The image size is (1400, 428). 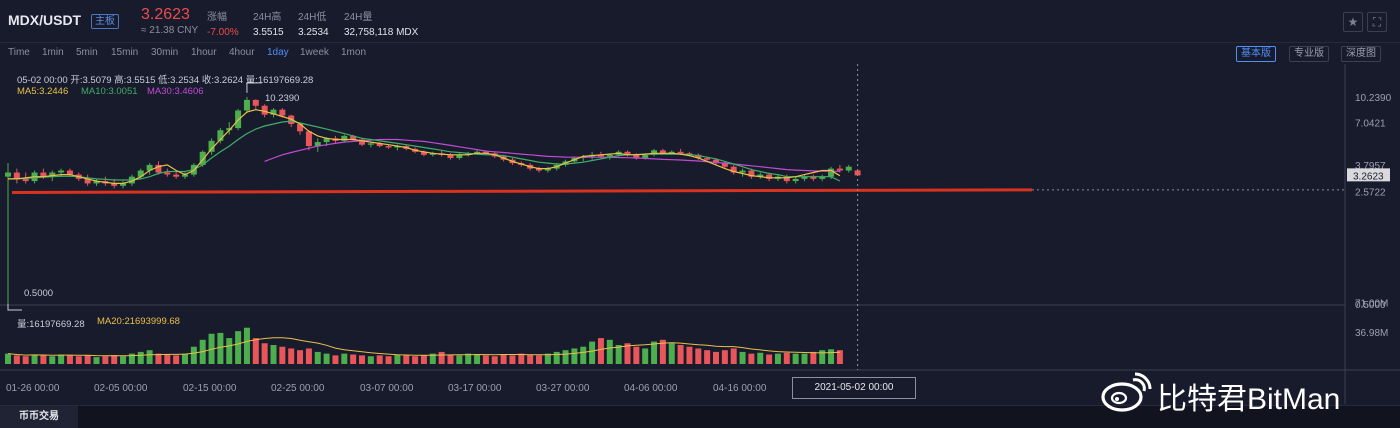 What do you see at coordinates (313, 23) in the screenshot?
I see `stat-low: 24H低 3.2534` at bounding box center [313, 23].